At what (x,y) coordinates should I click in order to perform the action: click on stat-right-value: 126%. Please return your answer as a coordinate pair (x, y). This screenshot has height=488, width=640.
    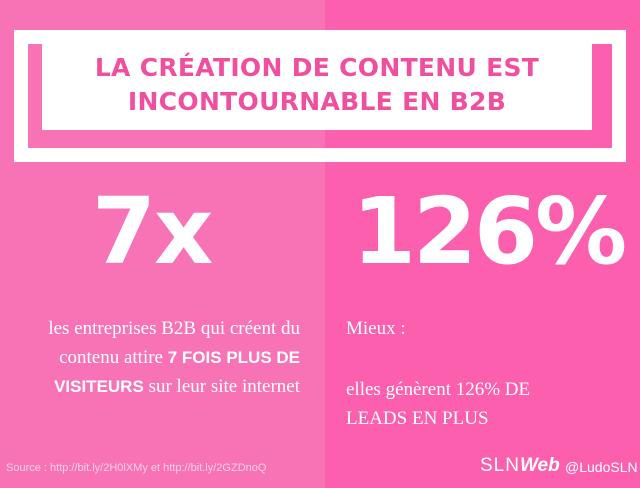
    Looking at the image, I should click on (489, 231).